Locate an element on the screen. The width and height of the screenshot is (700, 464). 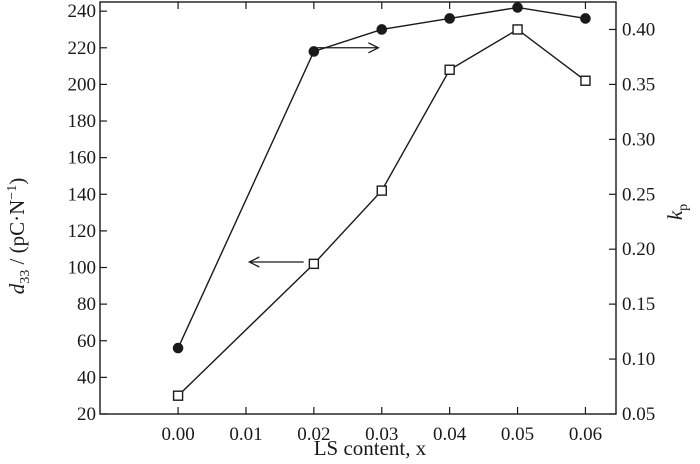
x-tick-label: 0.04 is located at coordinates (450, 434).